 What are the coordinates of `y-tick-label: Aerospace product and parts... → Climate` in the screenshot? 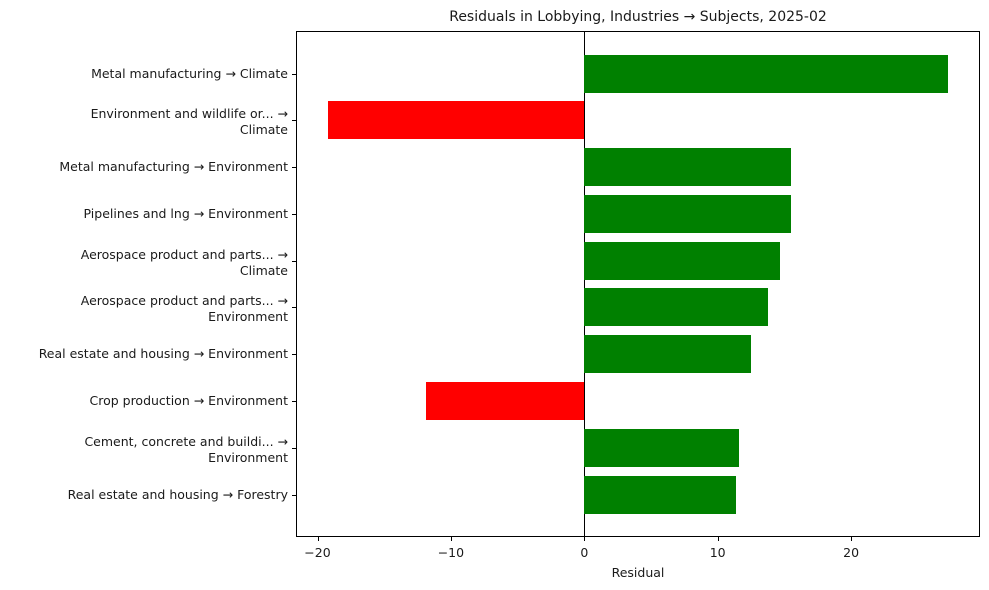 It's located at (184, 262).